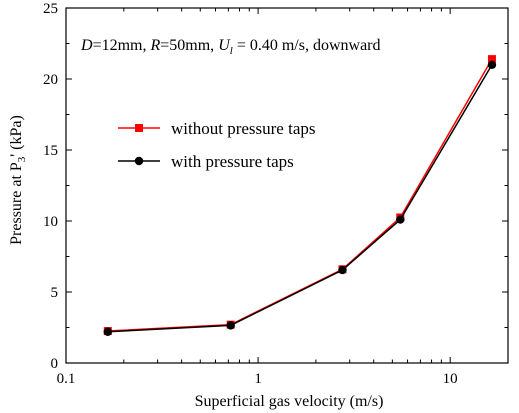  I want to click on legend-item: with pressure taps, so click(206, 161).